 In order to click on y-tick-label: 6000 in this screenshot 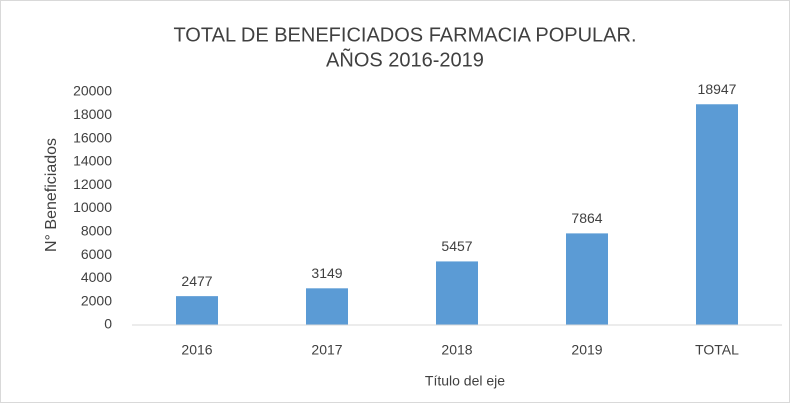, I will do `click(96, 254)`.